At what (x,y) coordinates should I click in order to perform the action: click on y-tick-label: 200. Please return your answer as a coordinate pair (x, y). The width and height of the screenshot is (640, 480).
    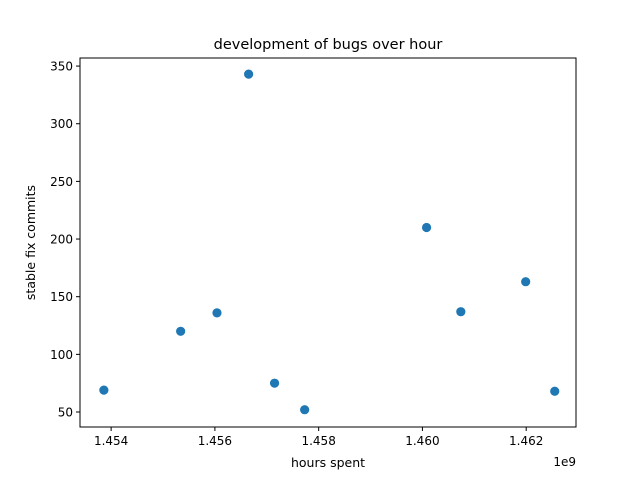
    Looking at the image, I should click on (61, 240).